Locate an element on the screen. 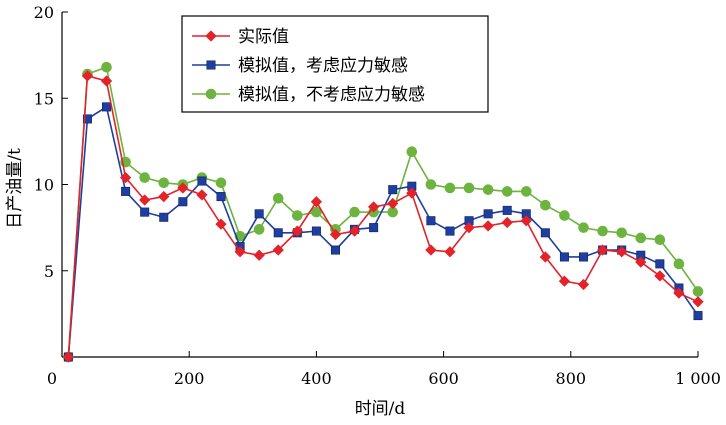  legend-item-3: 模拟值，不考虑应力敏感 is located at coordinates (308, 95).